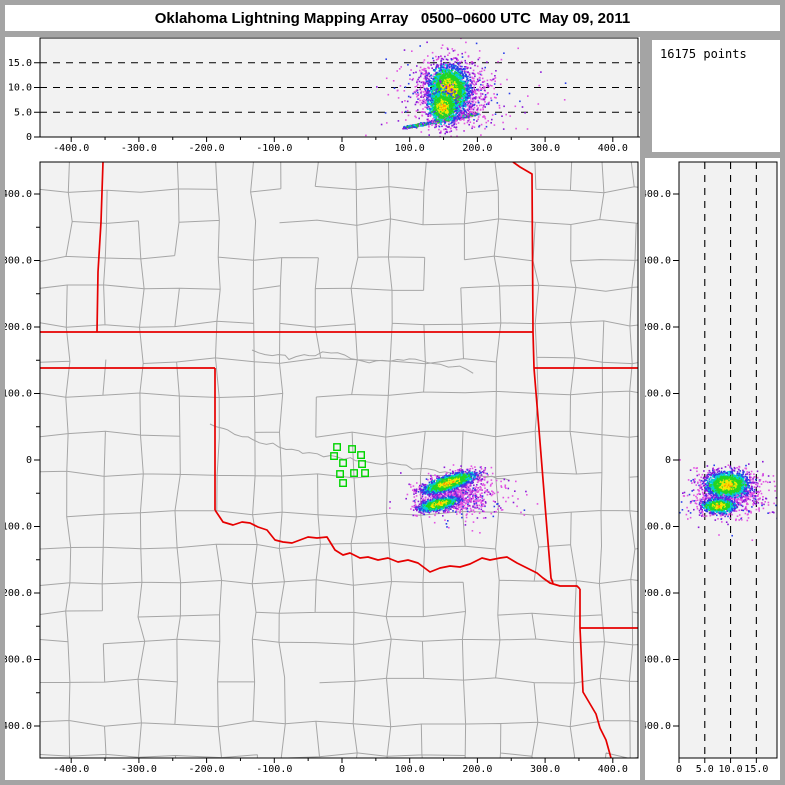 This screenshot has height=785, width=785. What do you see at coordinates (716, 96) in the screenshot?
I see `points-count-box: 16175 points` at bounding box center [716, 96].